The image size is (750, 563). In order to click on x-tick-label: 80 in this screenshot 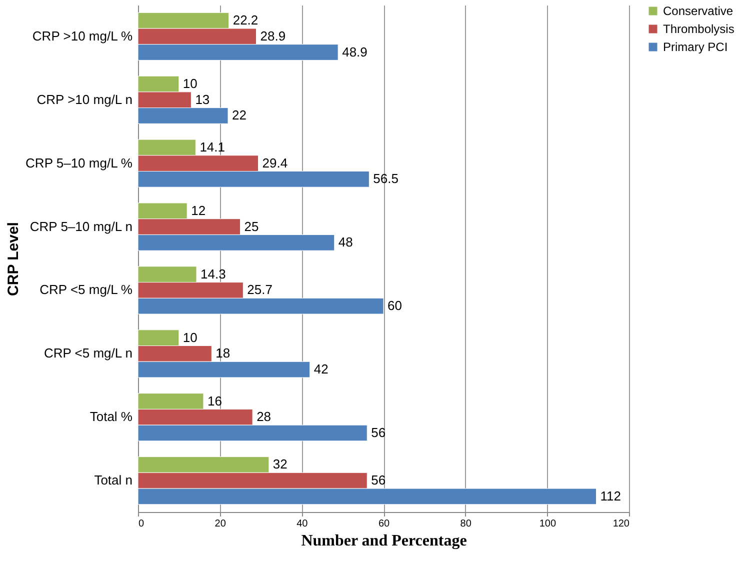, I will do `click(466, 524)`.